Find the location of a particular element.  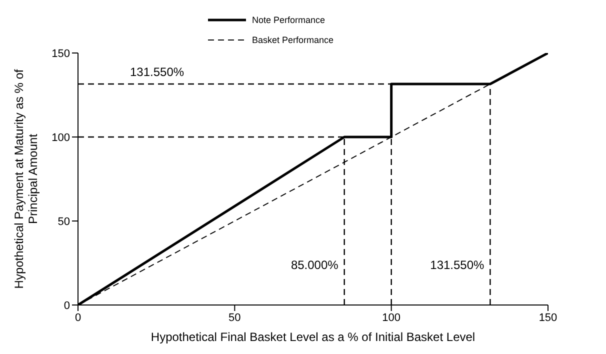

x-axis-title: Hypothetical Final Basket Level as a % of Initial Basket Level is located at coordinates (313, 337).